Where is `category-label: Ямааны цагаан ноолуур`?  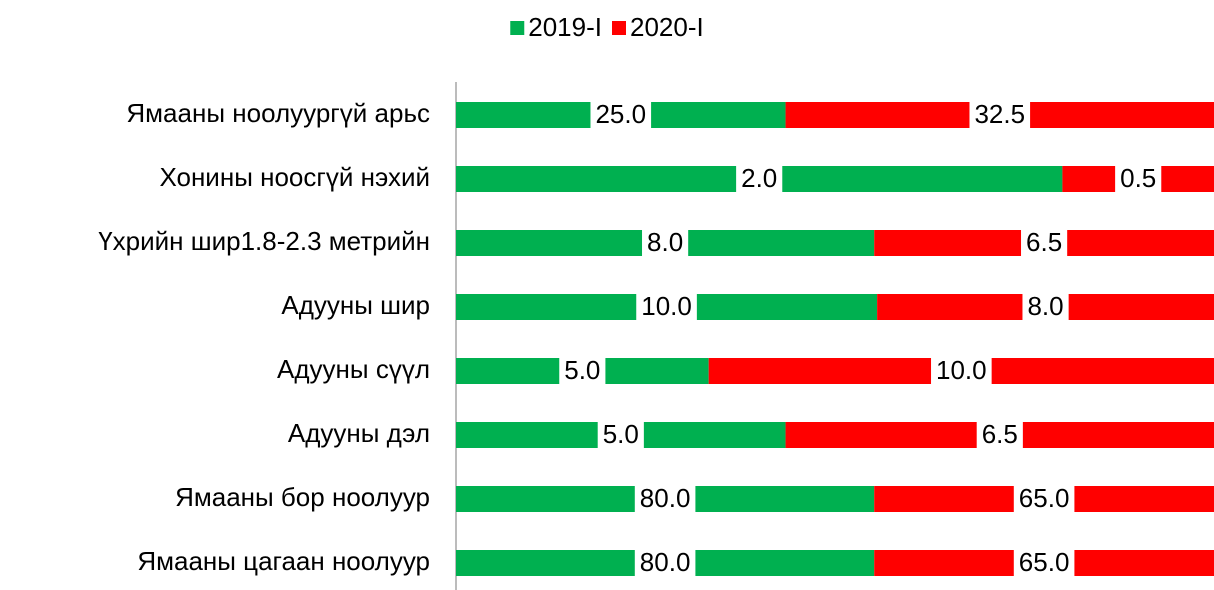
category-label: Ямааны цагаан ноолуур is located at coordinates (283, 561).